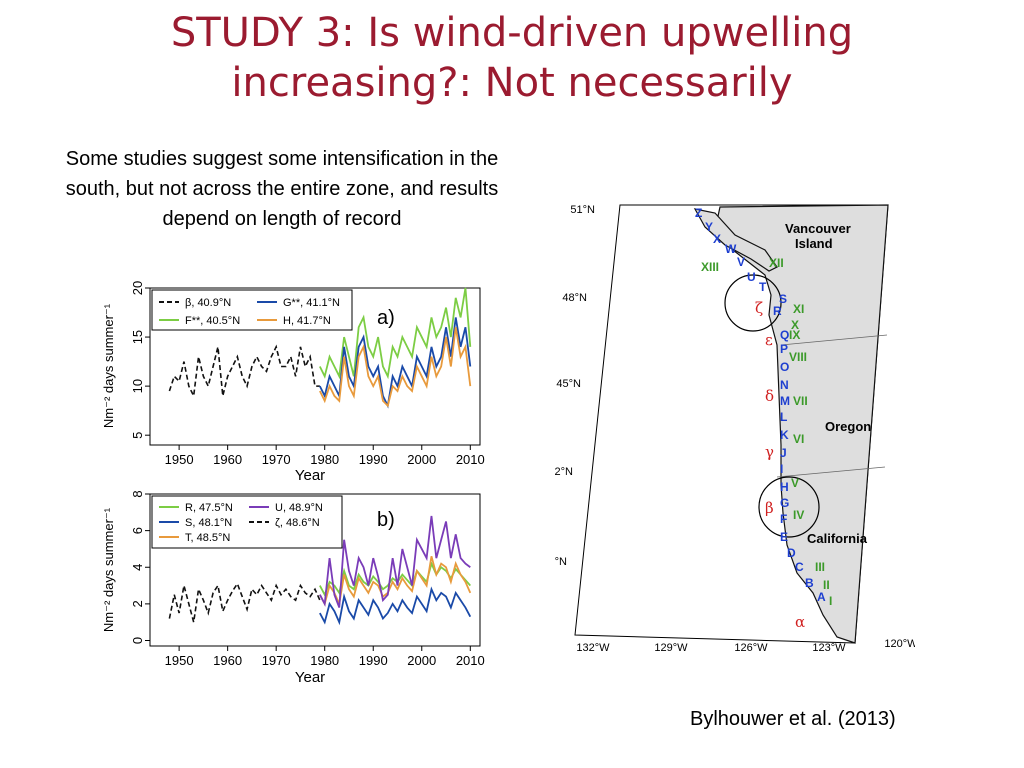 The height and width of the screenshot is (768, 1024). What do you see at coordinates (299, 508) in the screenshot?
I see `legend-b-item: U, 48.9°N` at bounding box center [299, 508].